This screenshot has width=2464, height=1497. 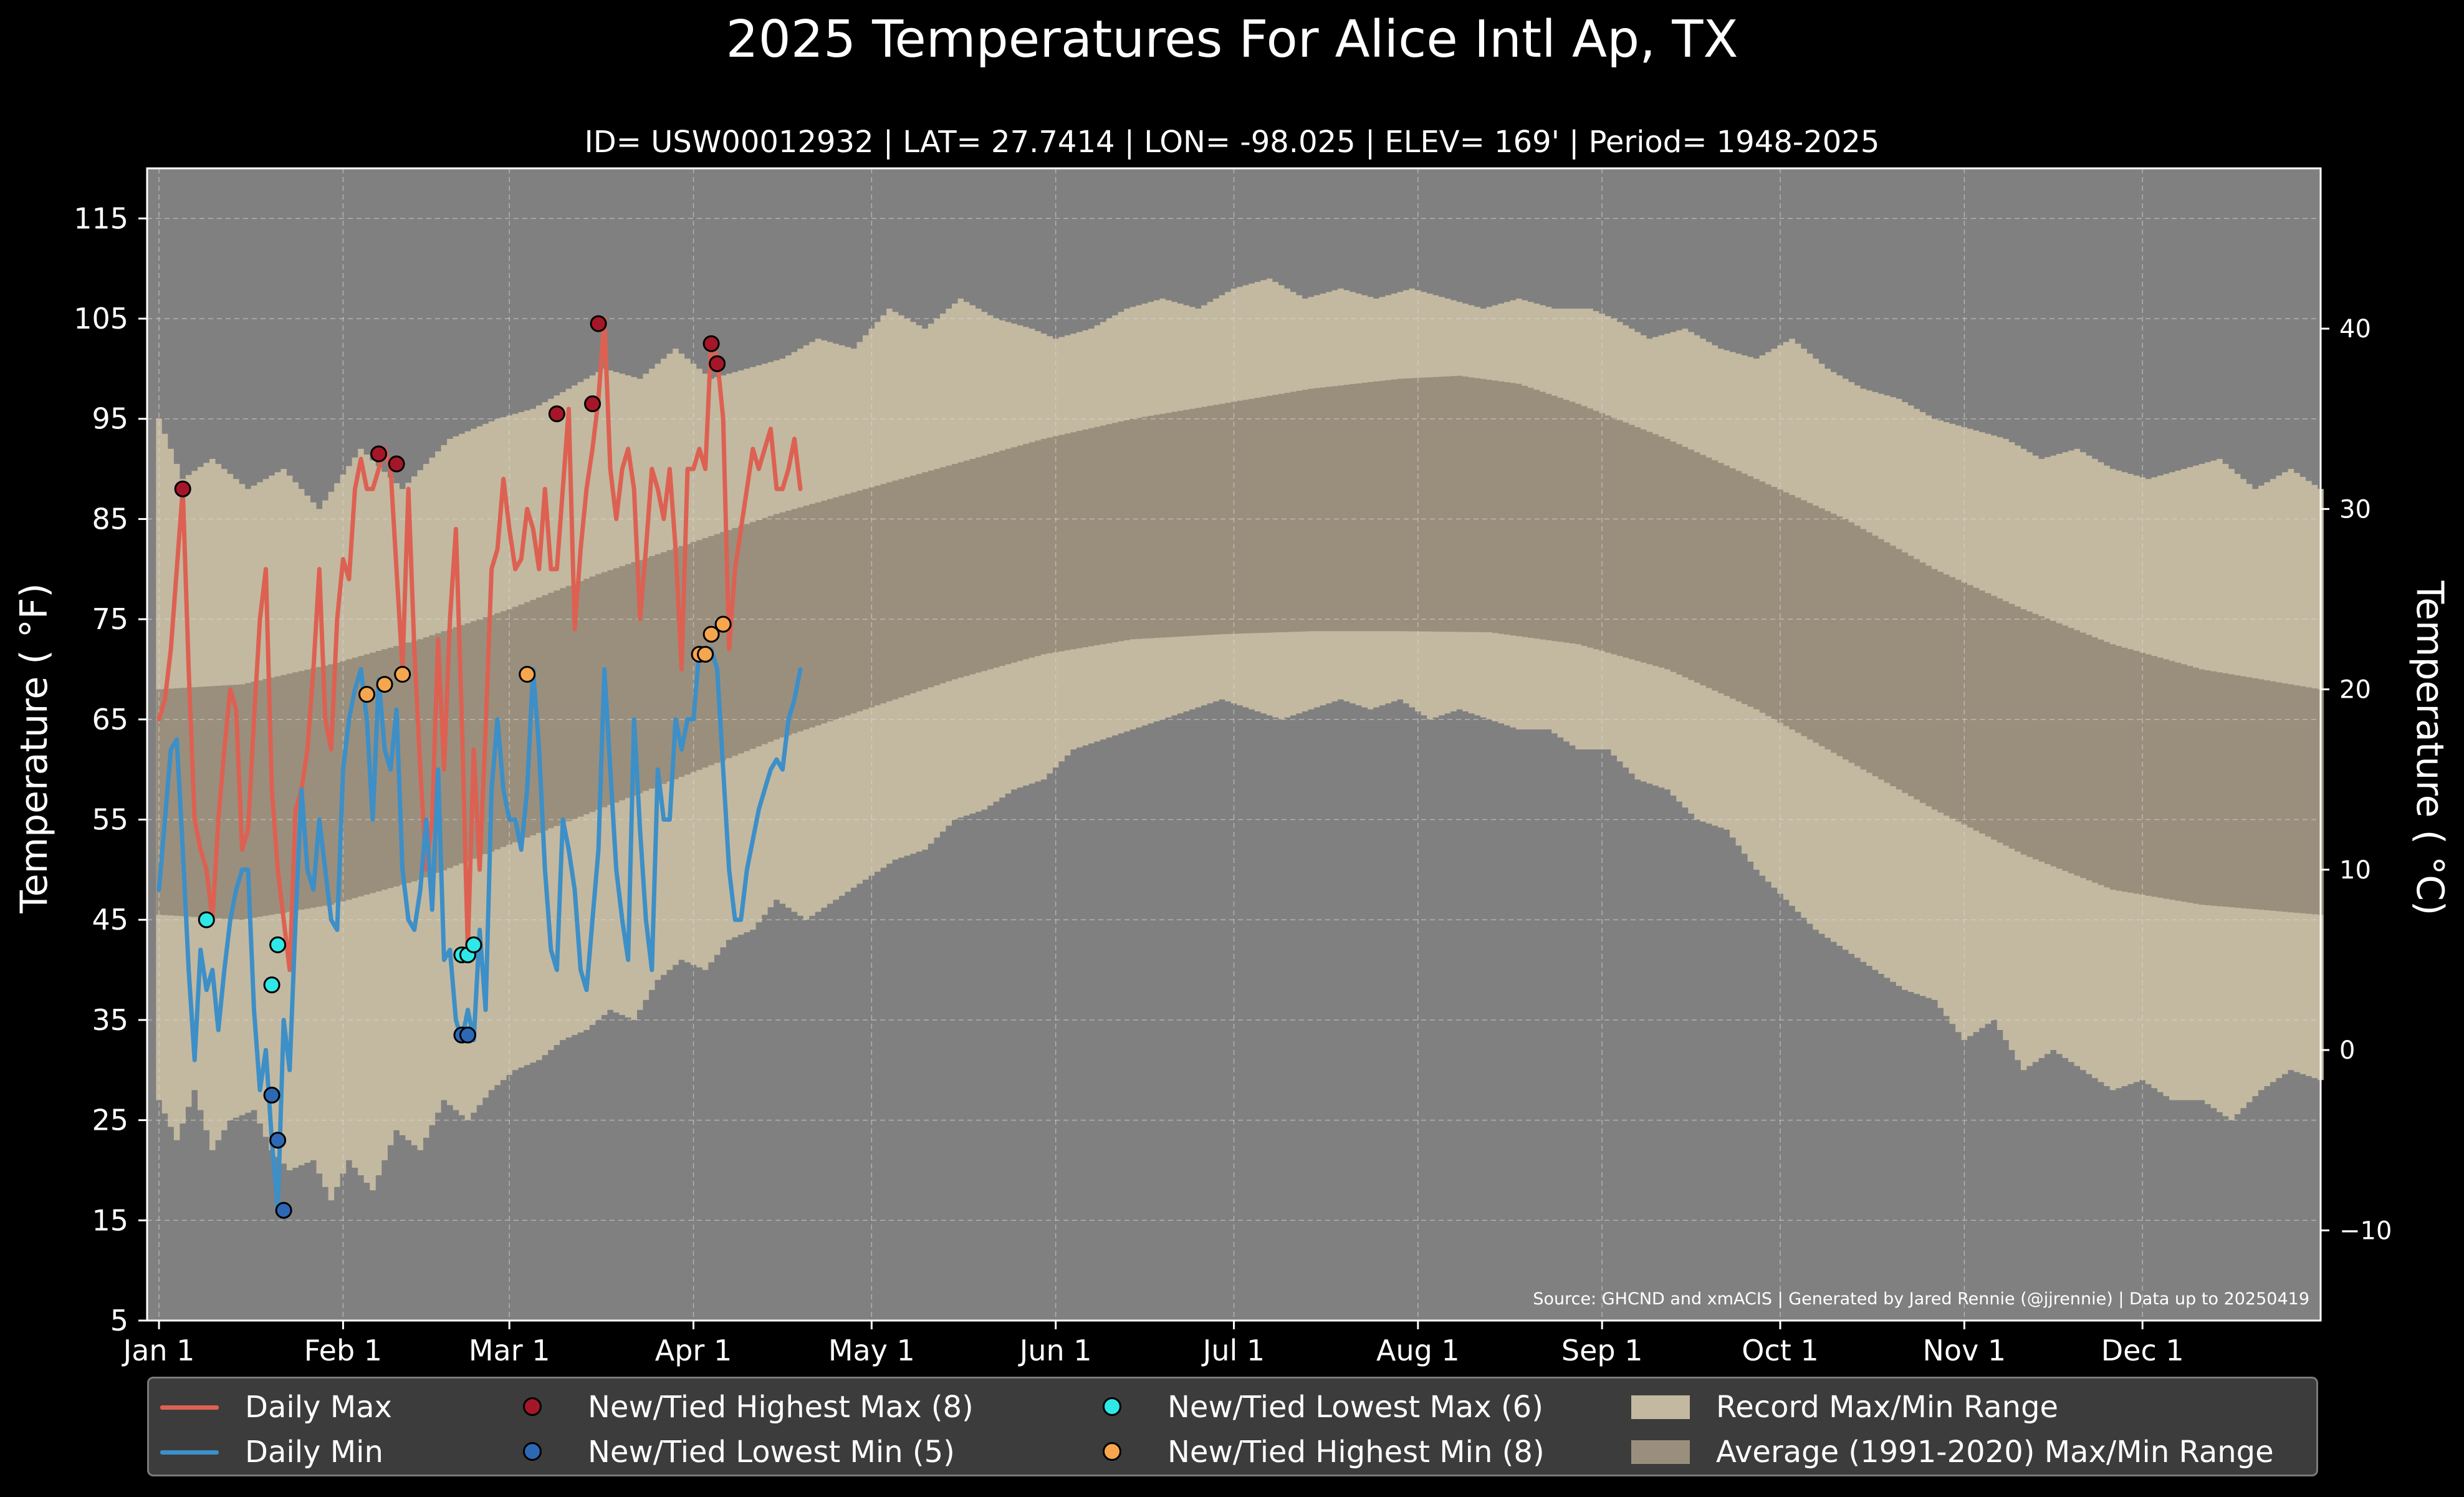 What do you see at coordinates (1888, 1407) in the screenshot?
I see `legend-label: Record Max/Min Range` at bounding box center [1888, 1407].